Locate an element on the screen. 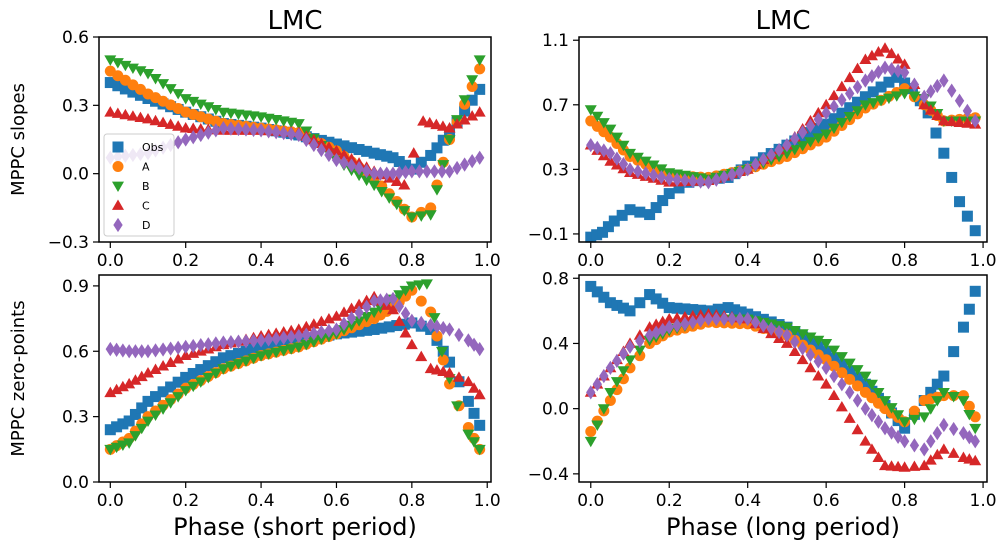  legend-label: B is located at coordinates (146, 186).